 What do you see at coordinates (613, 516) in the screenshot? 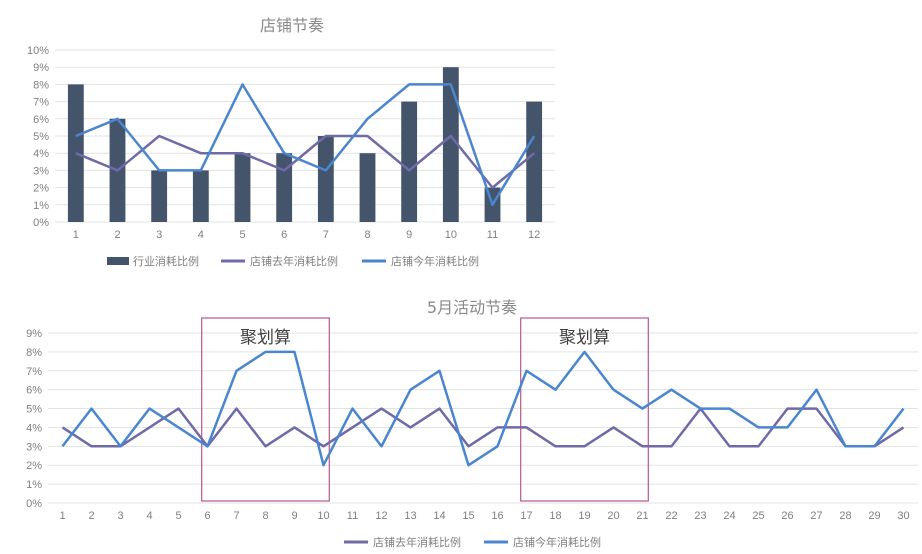
I see `x-tick-label: 20` at bounding box center [613, 516].